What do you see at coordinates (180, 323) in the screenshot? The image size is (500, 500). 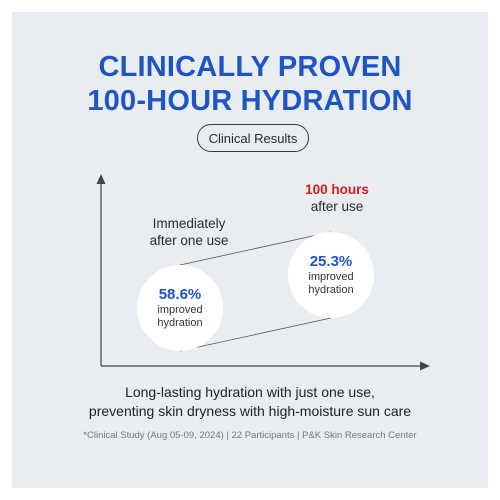 I see `immediate-result-text-2: hydration` at bounding box center [180, 323].